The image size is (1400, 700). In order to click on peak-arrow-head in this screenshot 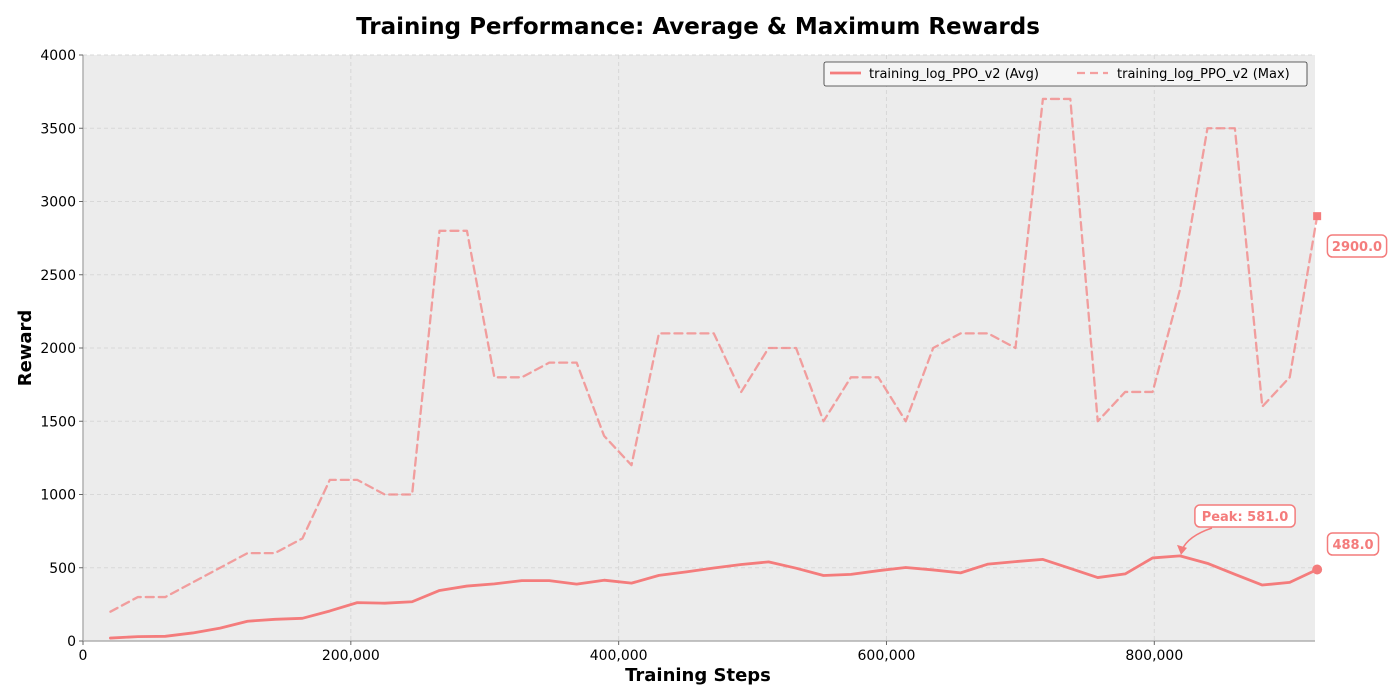, I will do `click(1182, 549)`.